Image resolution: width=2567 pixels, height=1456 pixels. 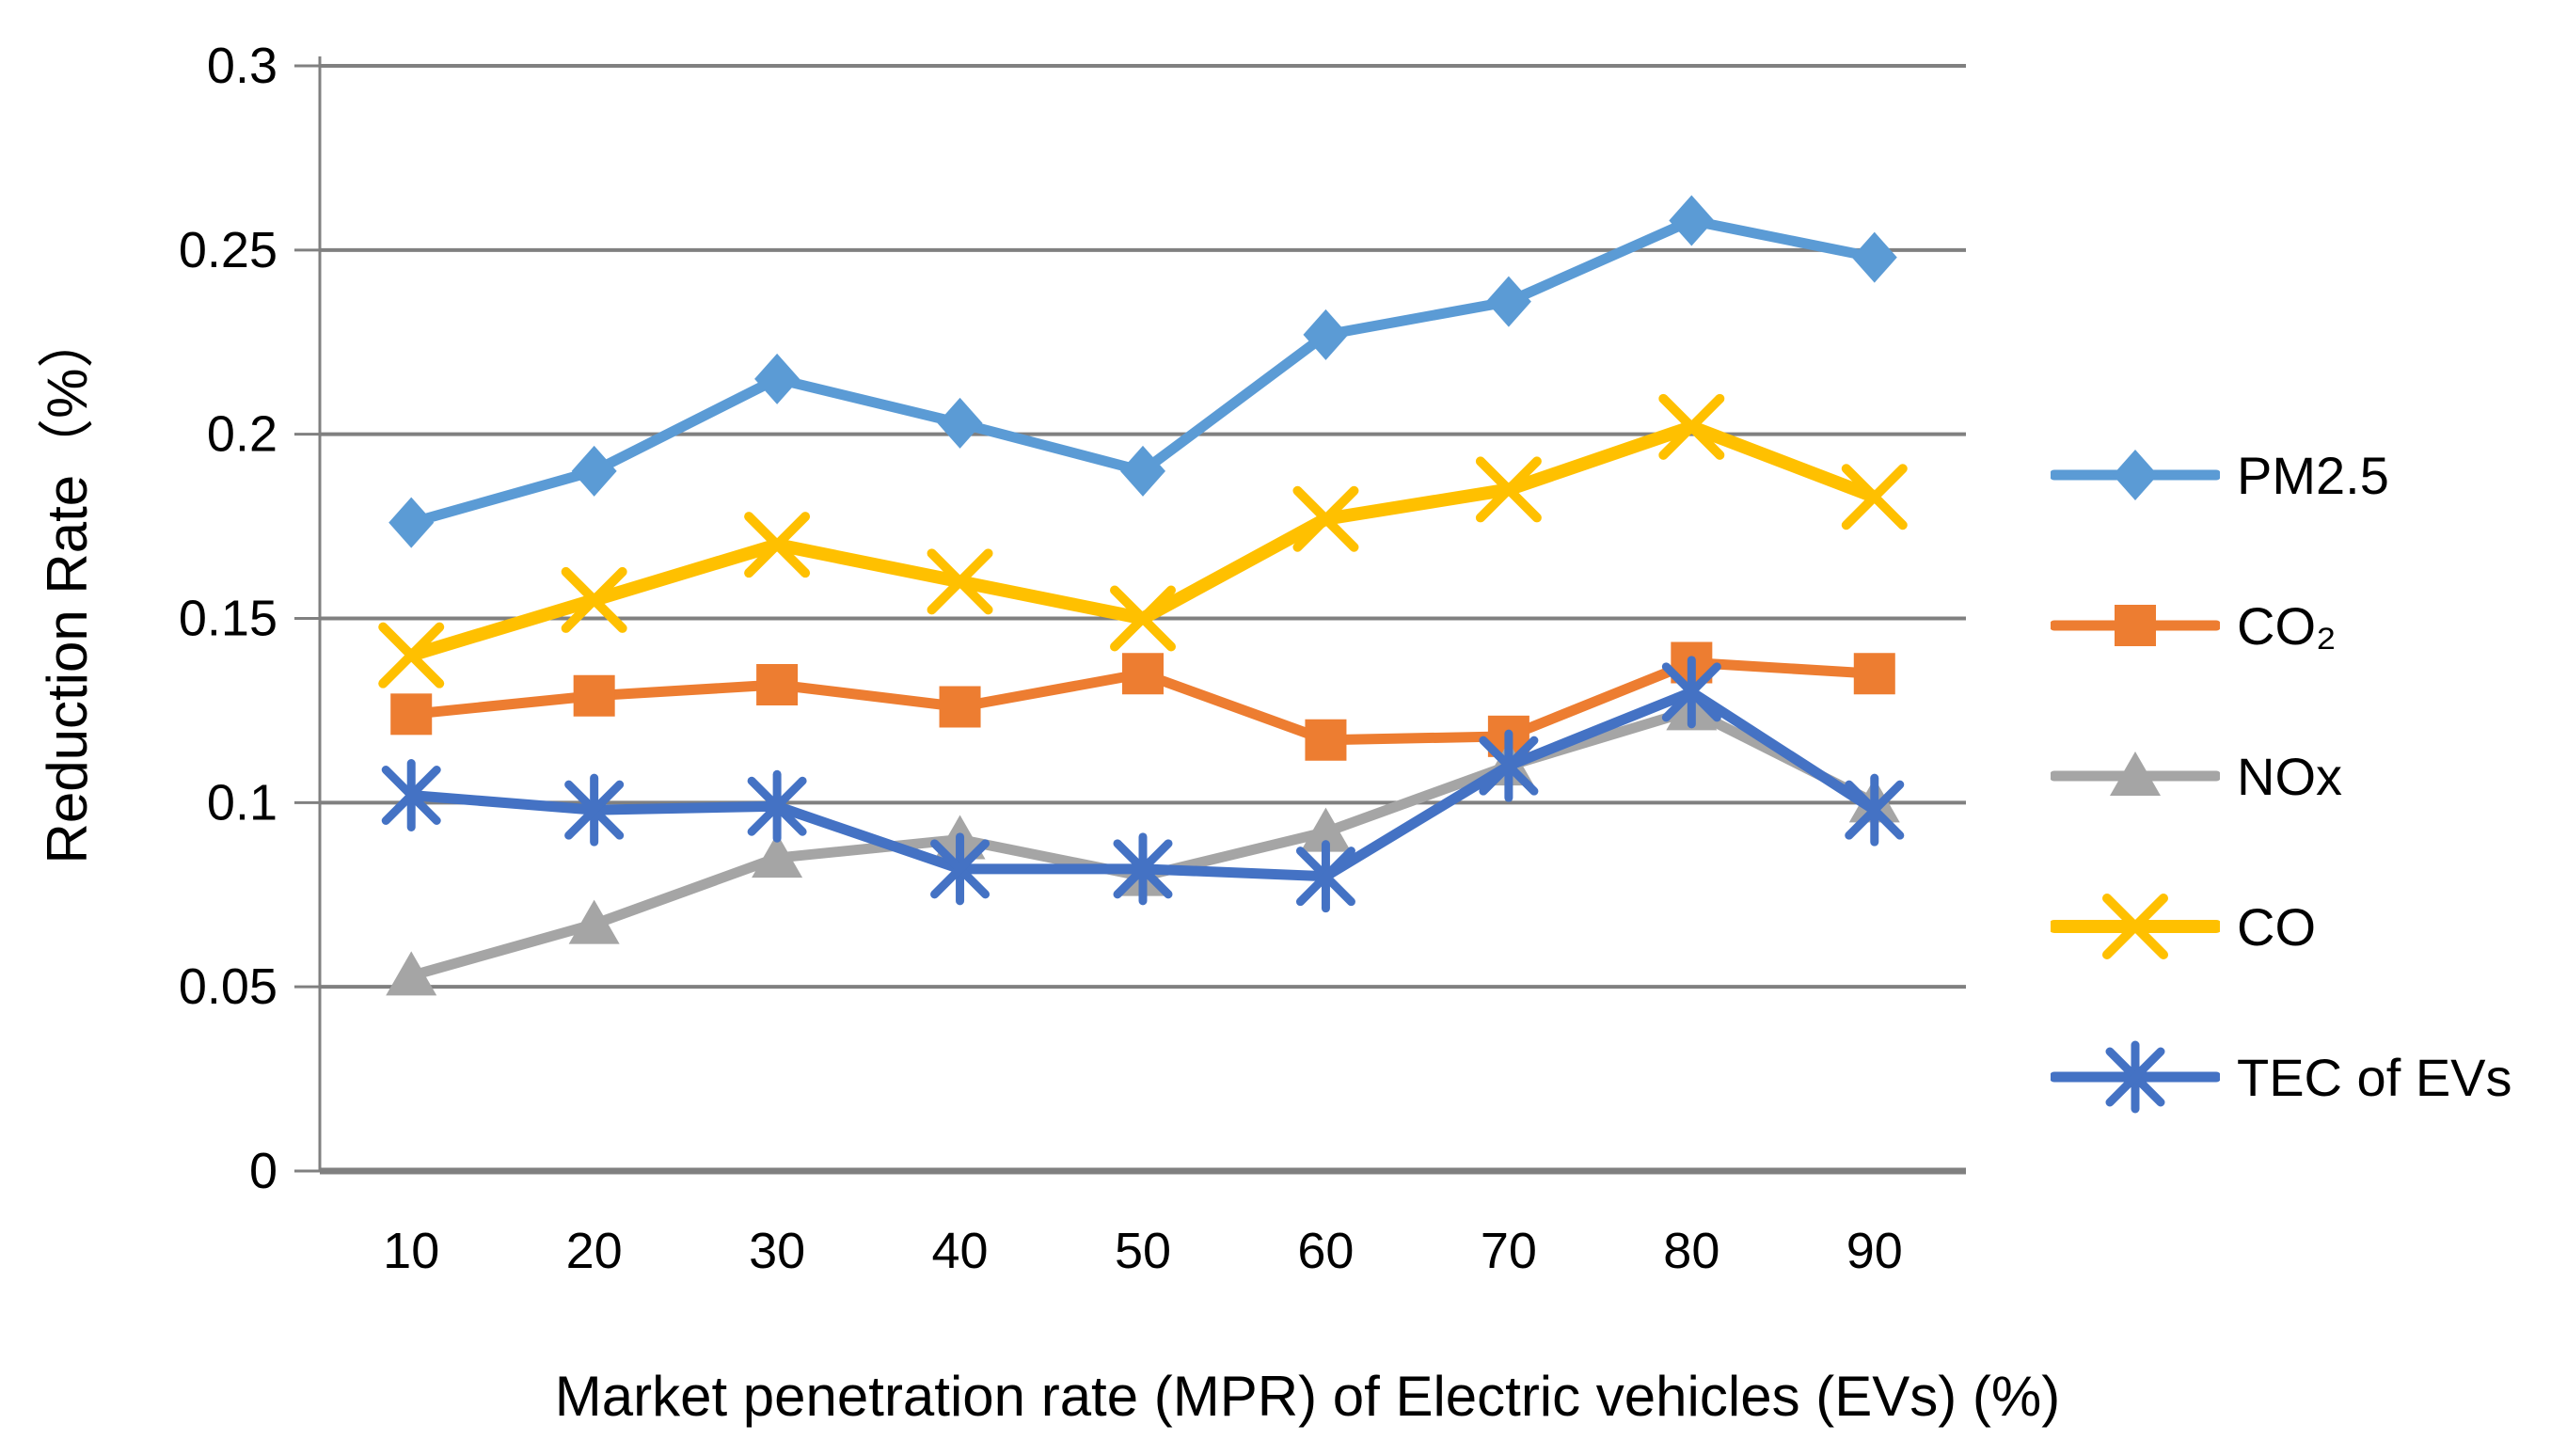 What do you see at coordinates (2276, 926) in the screenshot?
I see `legend-label: CO` at bounding box center [2276, 926].